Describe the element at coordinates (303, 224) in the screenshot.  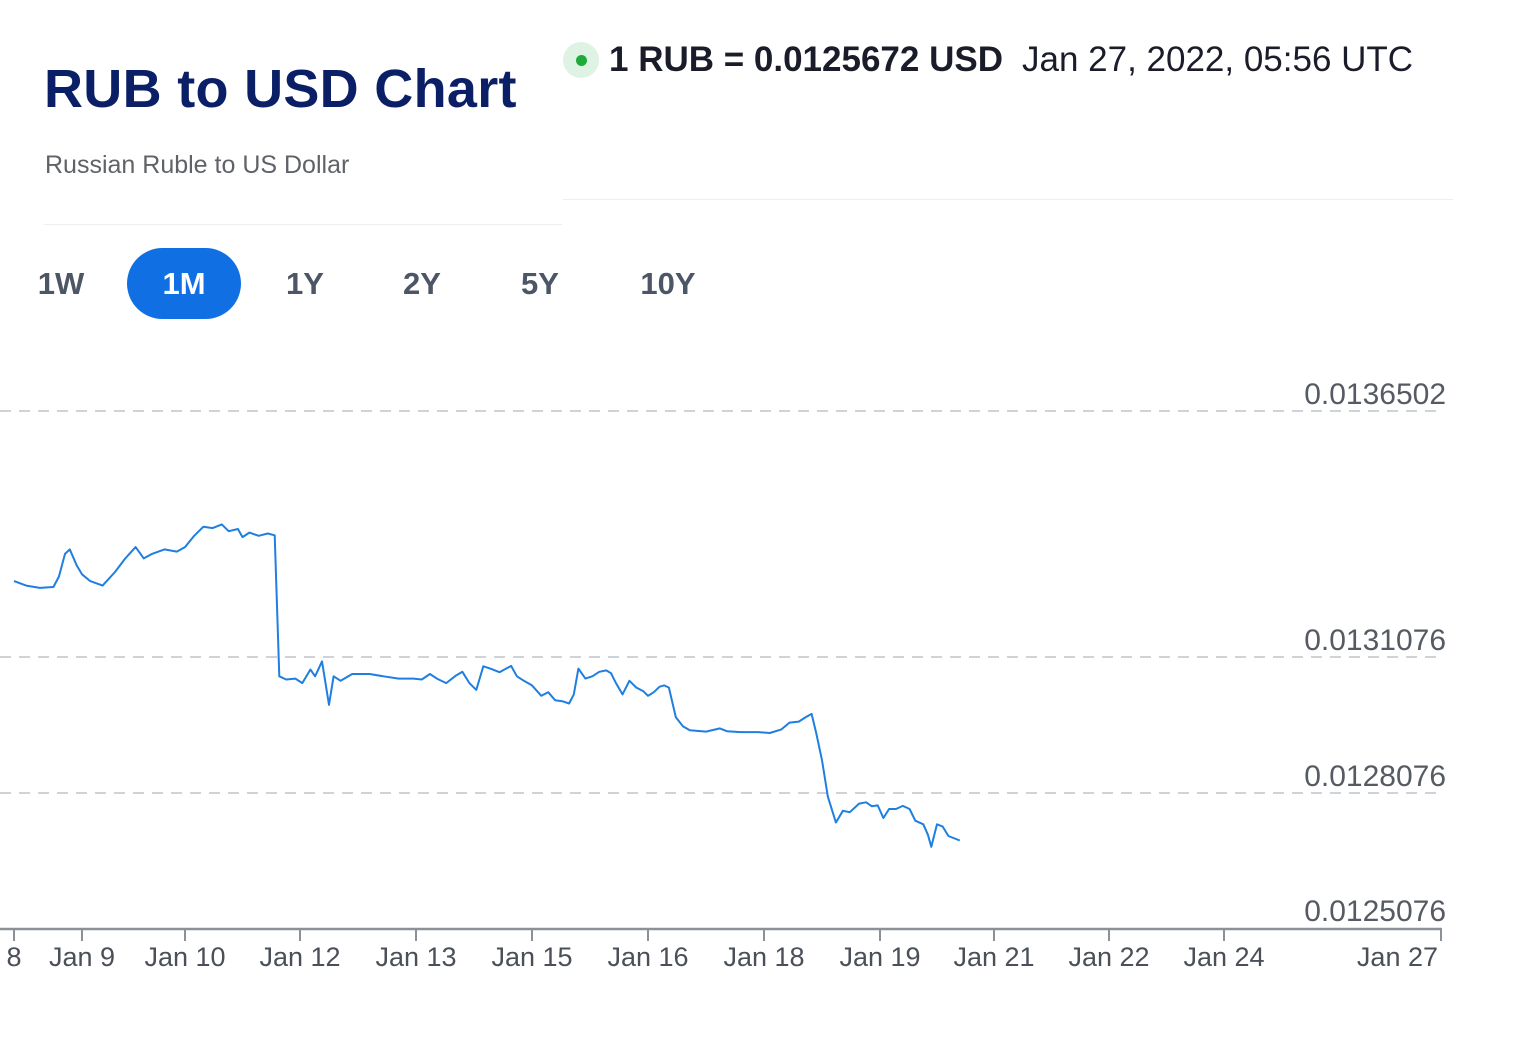
I see `header-divider` at that location.